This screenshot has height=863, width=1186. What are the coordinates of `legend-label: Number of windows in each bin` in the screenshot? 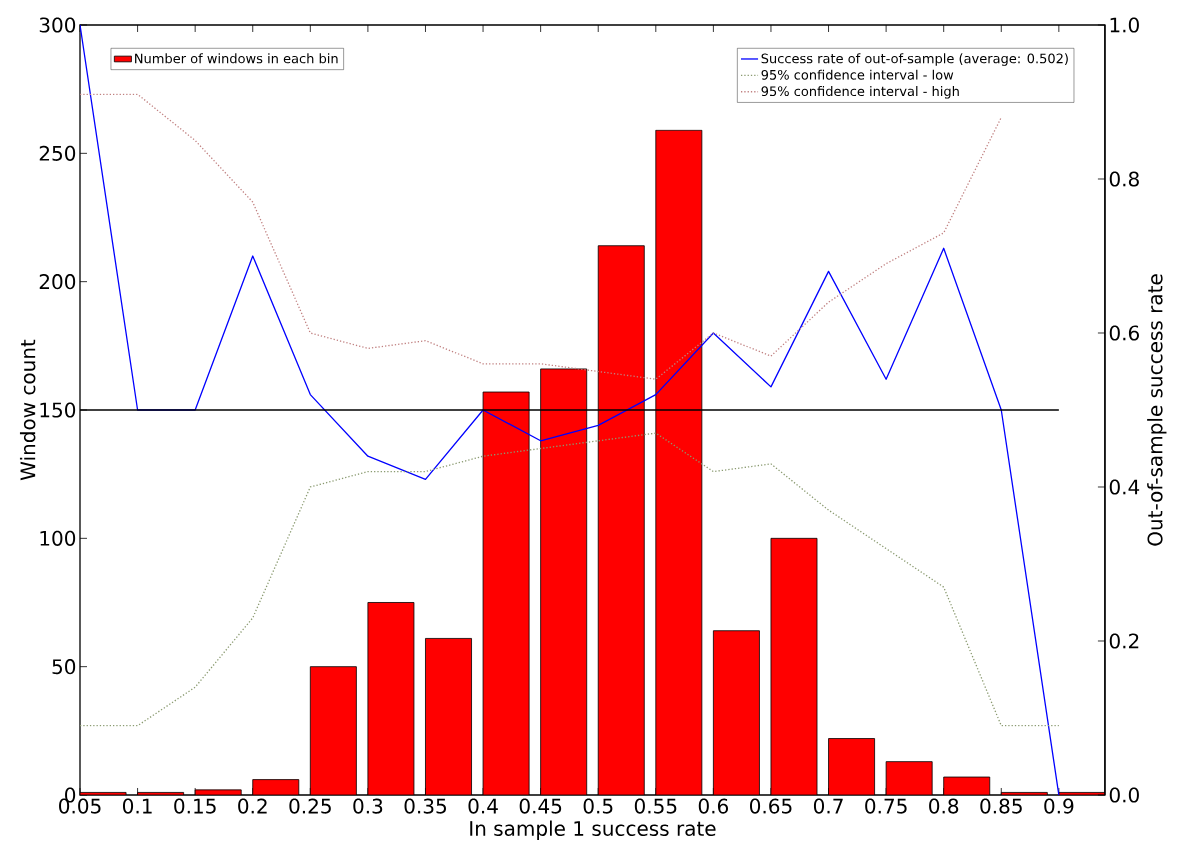 It's located at (236, 58).